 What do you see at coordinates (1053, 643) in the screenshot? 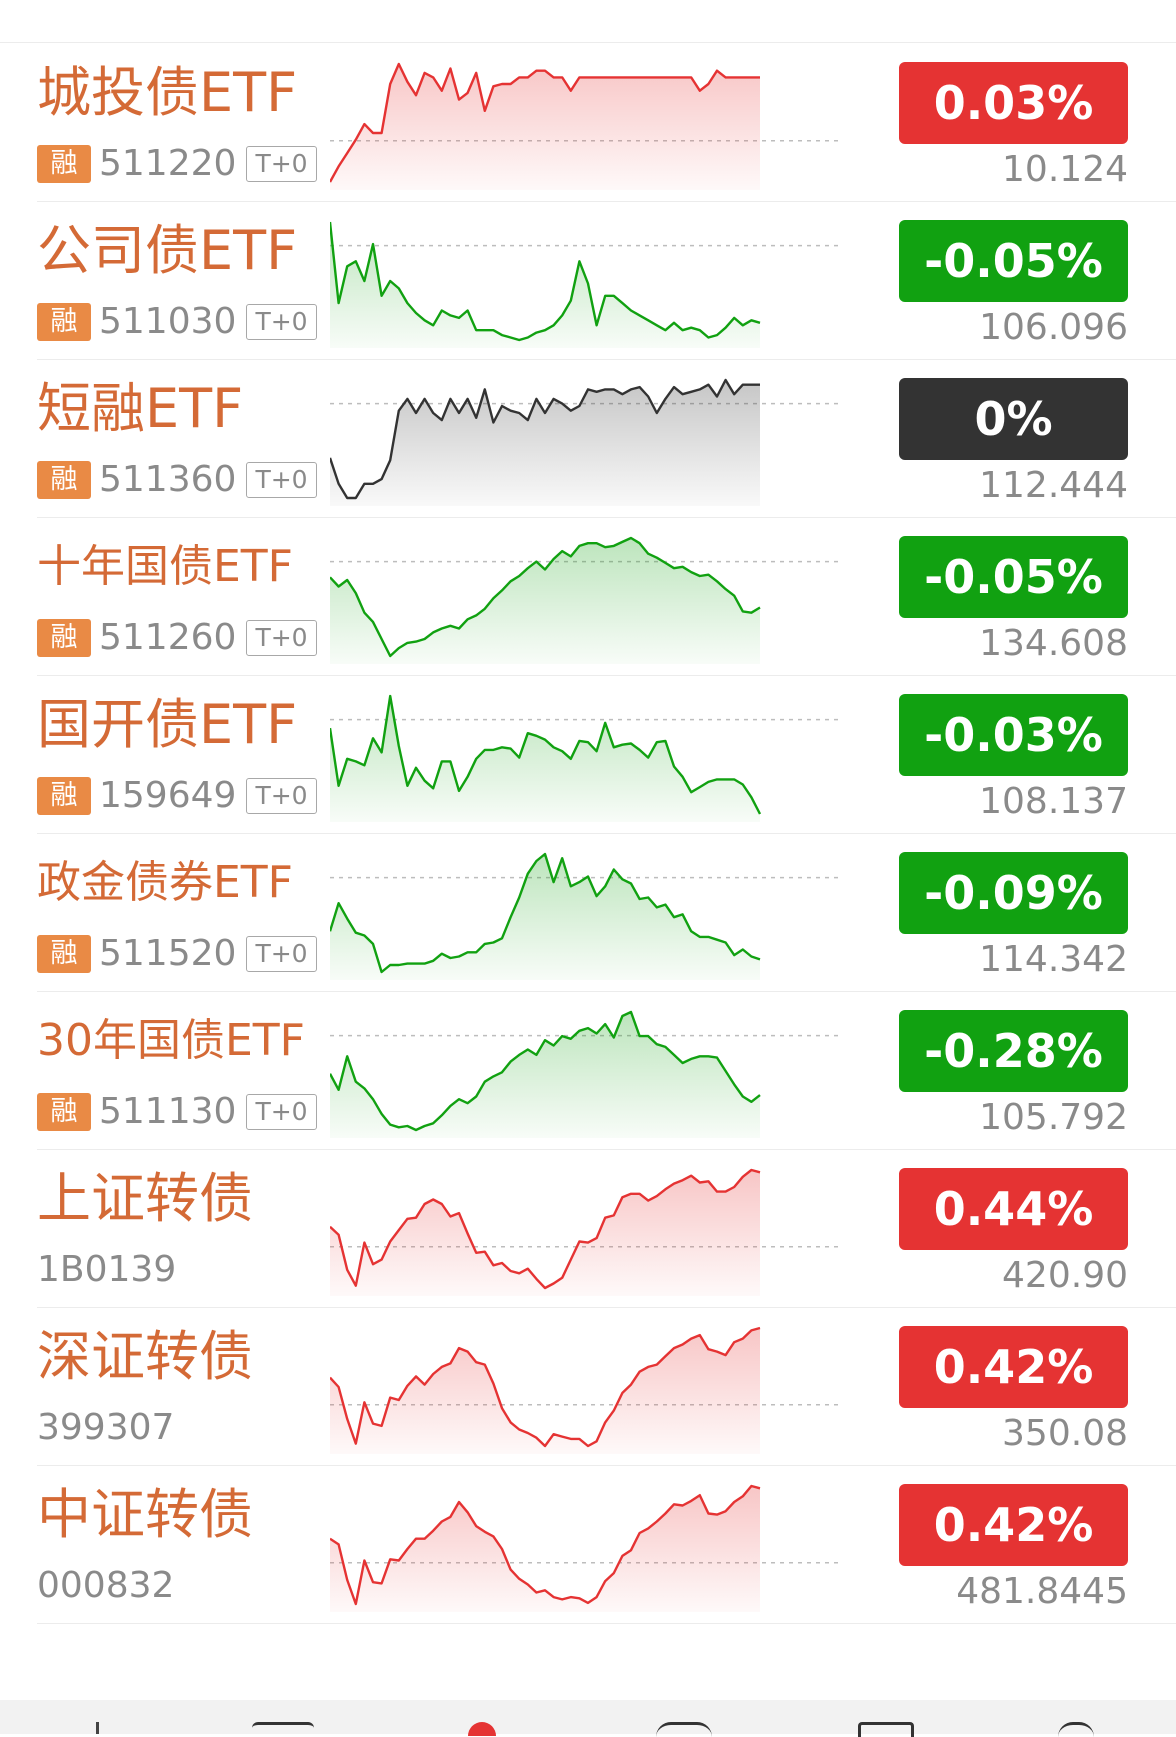
I see `price-value: 134.608` at bounding box center [1053, 643].